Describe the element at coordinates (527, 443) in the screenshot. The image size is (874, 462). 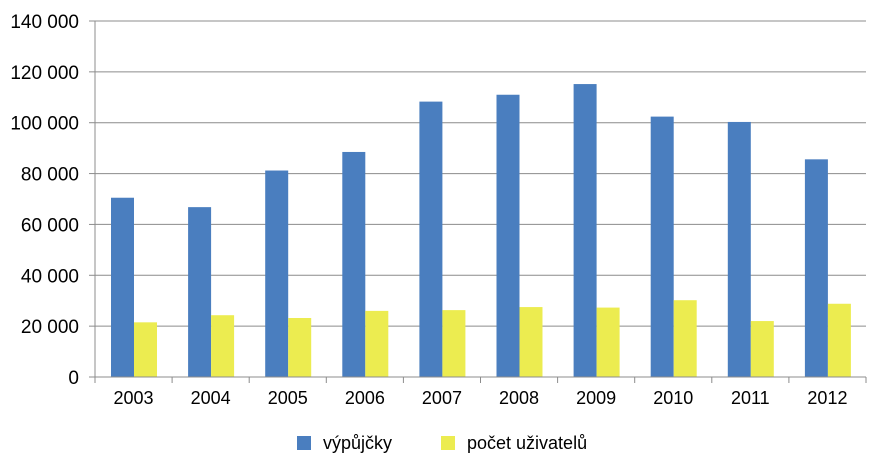
I see `legend-label: počet uživatelů` at that location.